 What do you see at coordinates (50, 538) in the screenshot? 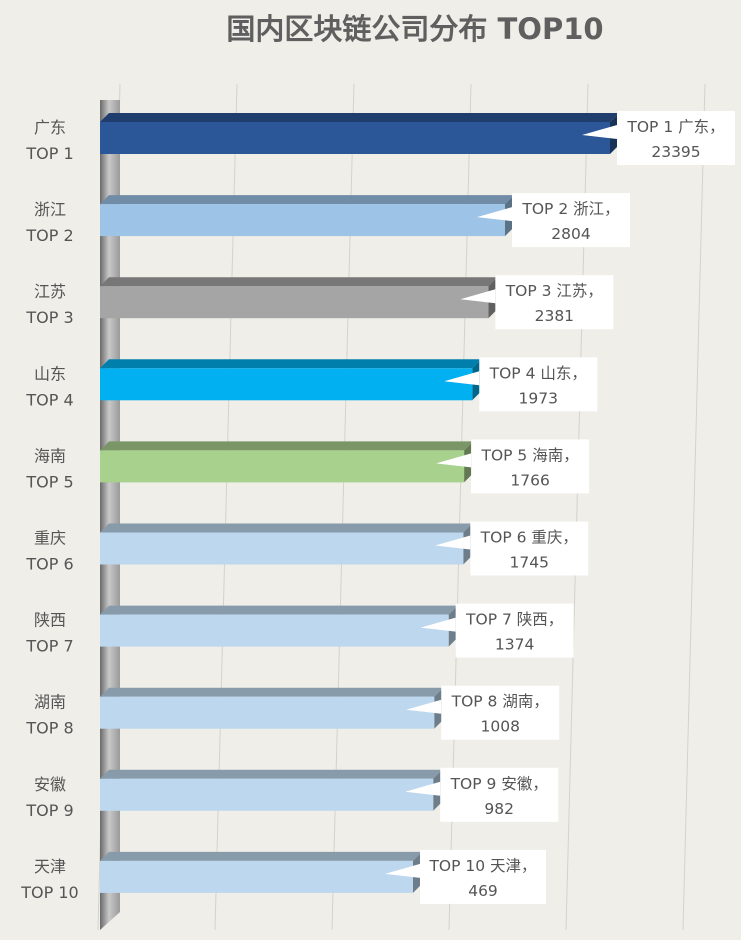
I see `category-label: 重庆` at bounding box center [50, 538].